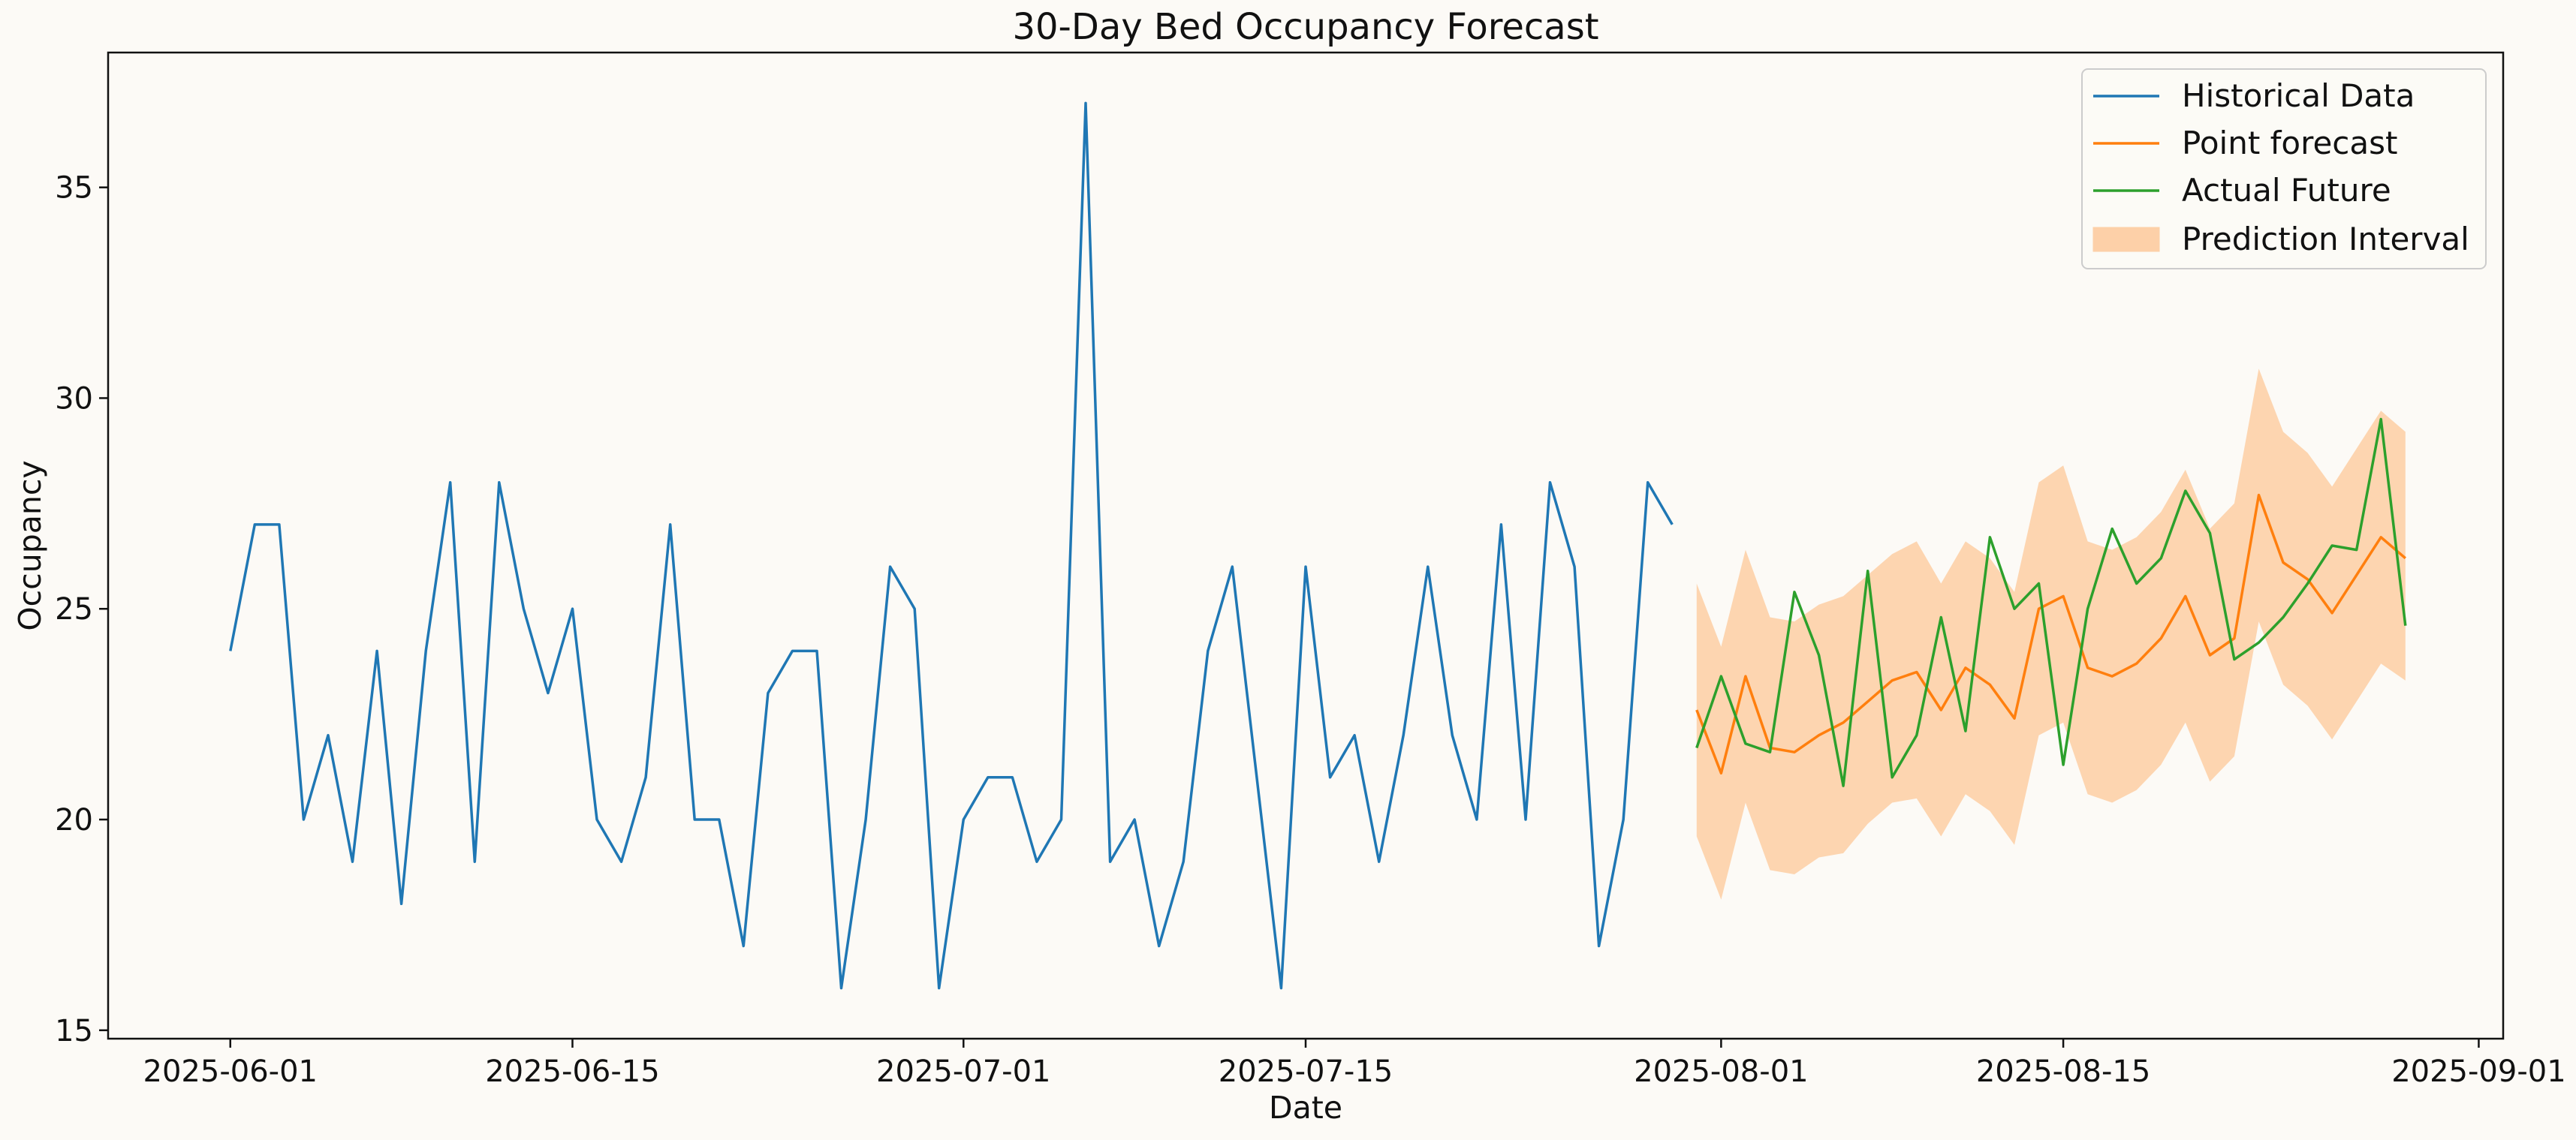 The image size is (2576, 1140). Describe the element at coordinates (2298, 95) in the screenshot. I see `legend-label-historical: Historical Data` at that location.